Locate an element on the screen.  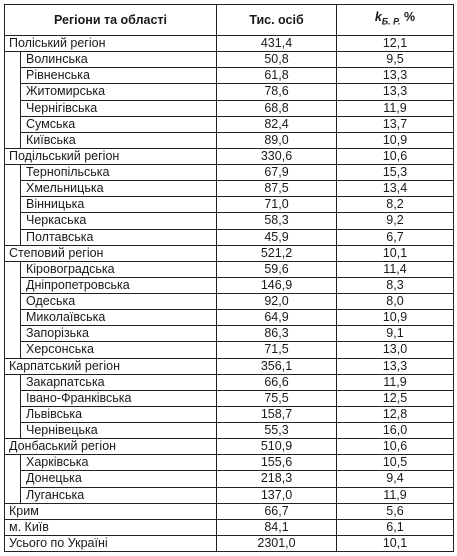
oblast-value: 155,6 is located at coordinates (276, 463).